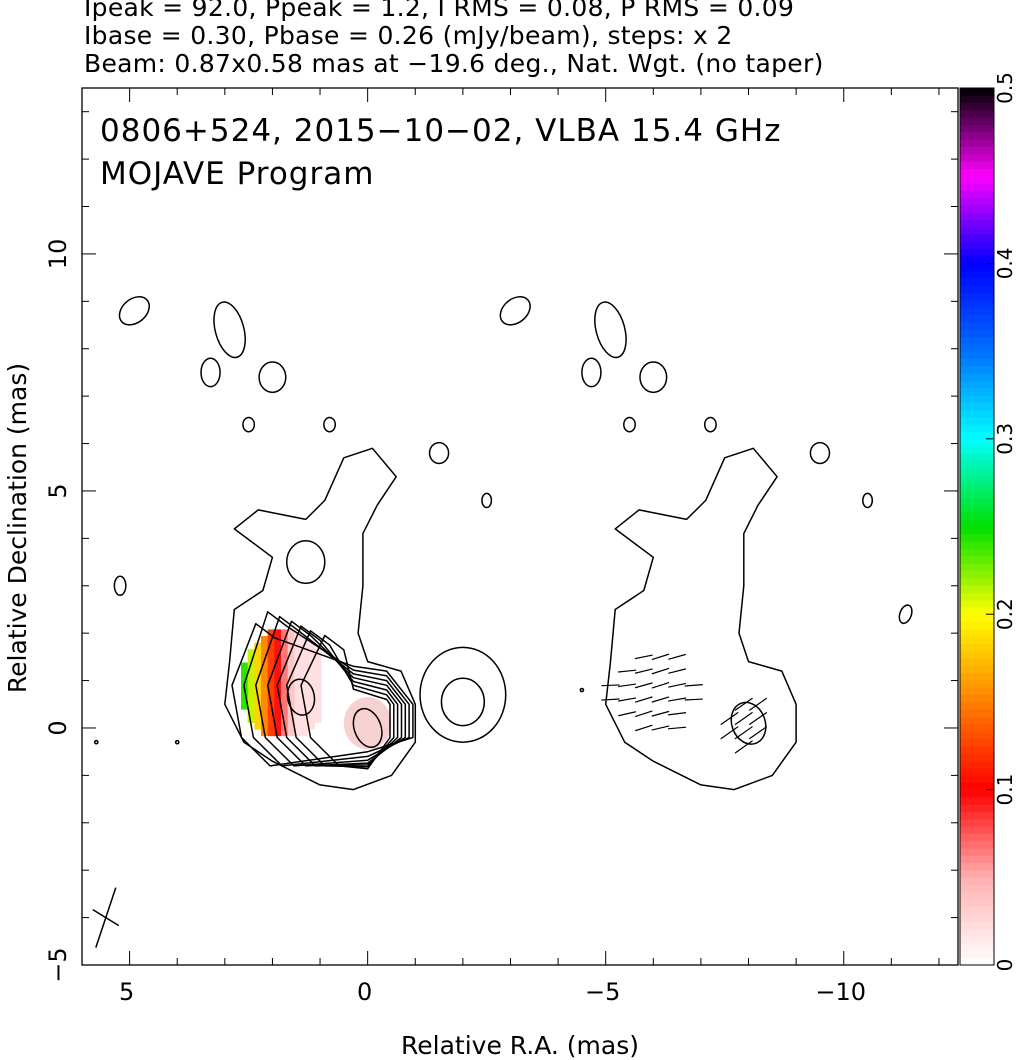 This screenshot has height=1060, width=1021. I want to click on contour-dot, so click(96, 742).